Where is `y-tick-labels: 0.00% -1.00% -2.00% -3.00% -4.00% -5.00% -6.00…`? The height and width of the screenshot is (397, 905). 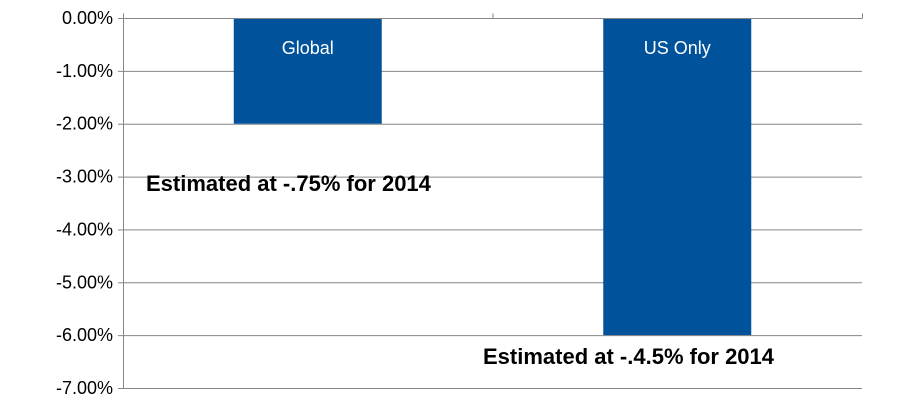
y-tick-labels: 0.00% -1.00% -2.00% -3.00% -4.00% -5.00% -6.00… is located at coordinates (84, 202).